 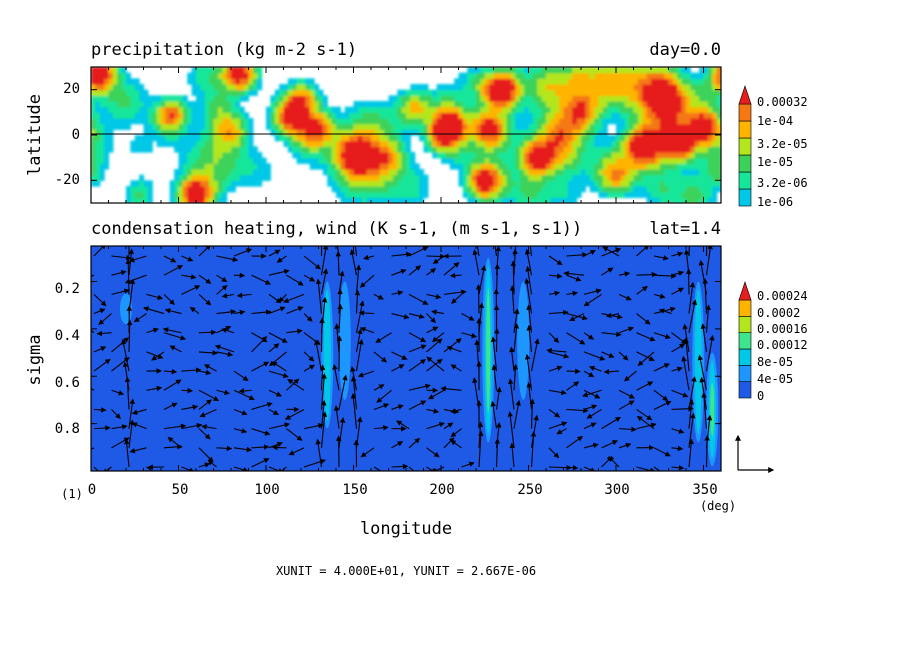 I want to click on colorbar-label: 4e-05, so click(x=775, y=379).